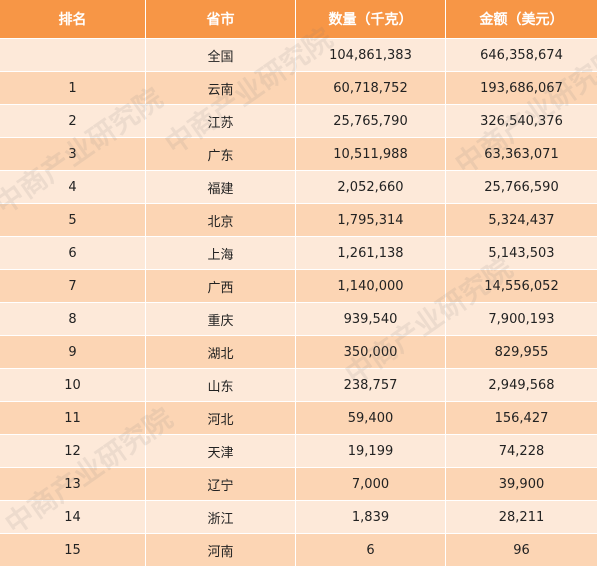  Describe the element at coordinates (371, 121) in the screenshot. I see `quantity-cell: 25,765,790` at that location.